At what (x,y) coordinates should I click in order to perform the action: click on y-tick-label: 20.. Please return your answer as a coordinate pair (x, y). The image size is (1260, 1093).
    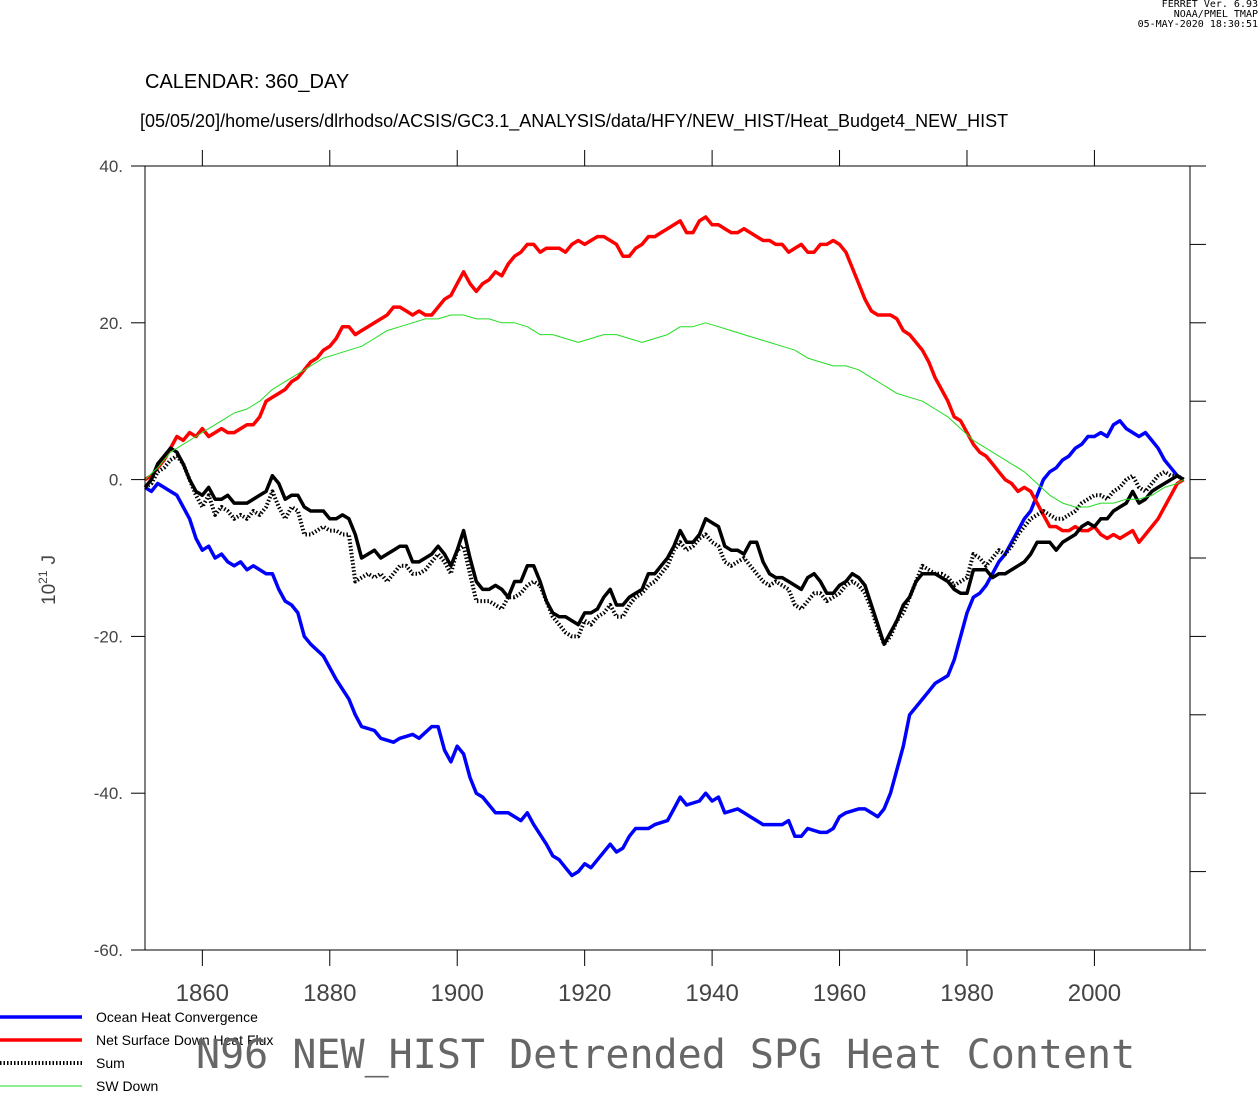
    Looking at the image, I should click on (111, 323).